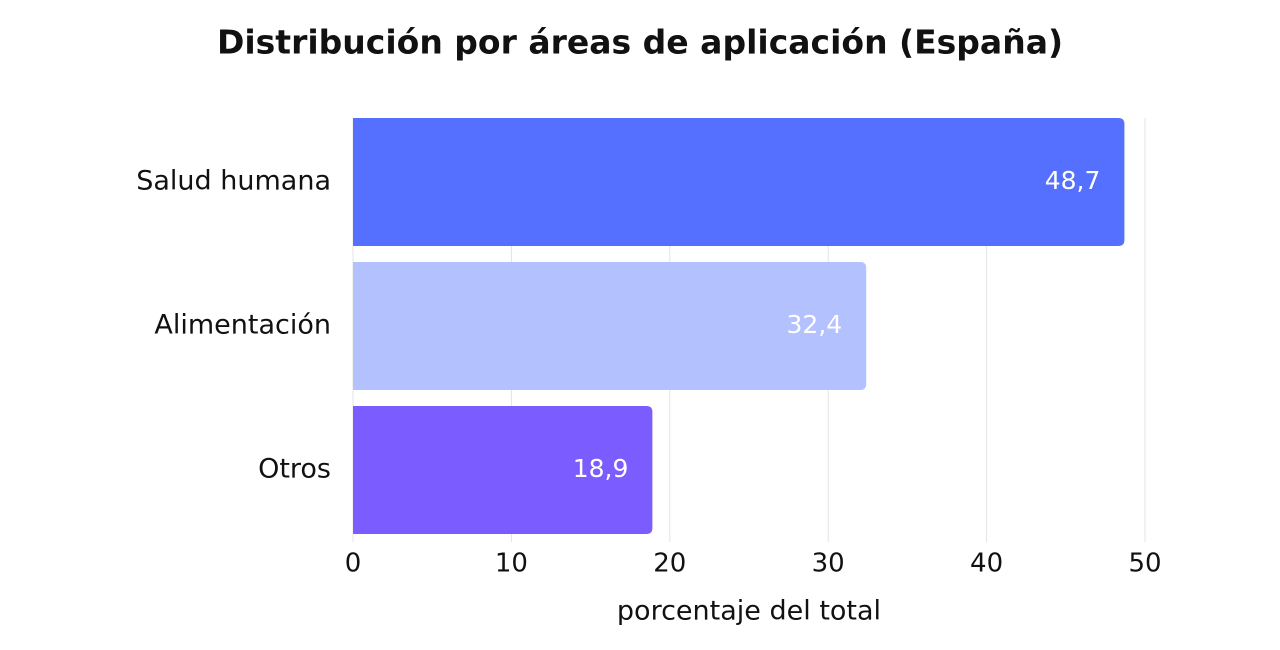 This screenshot has height=650, width=1280. Describe the element at coordinates (242, 325) in the screenshot. I see `y-tick-label: Alimentación` at that location.